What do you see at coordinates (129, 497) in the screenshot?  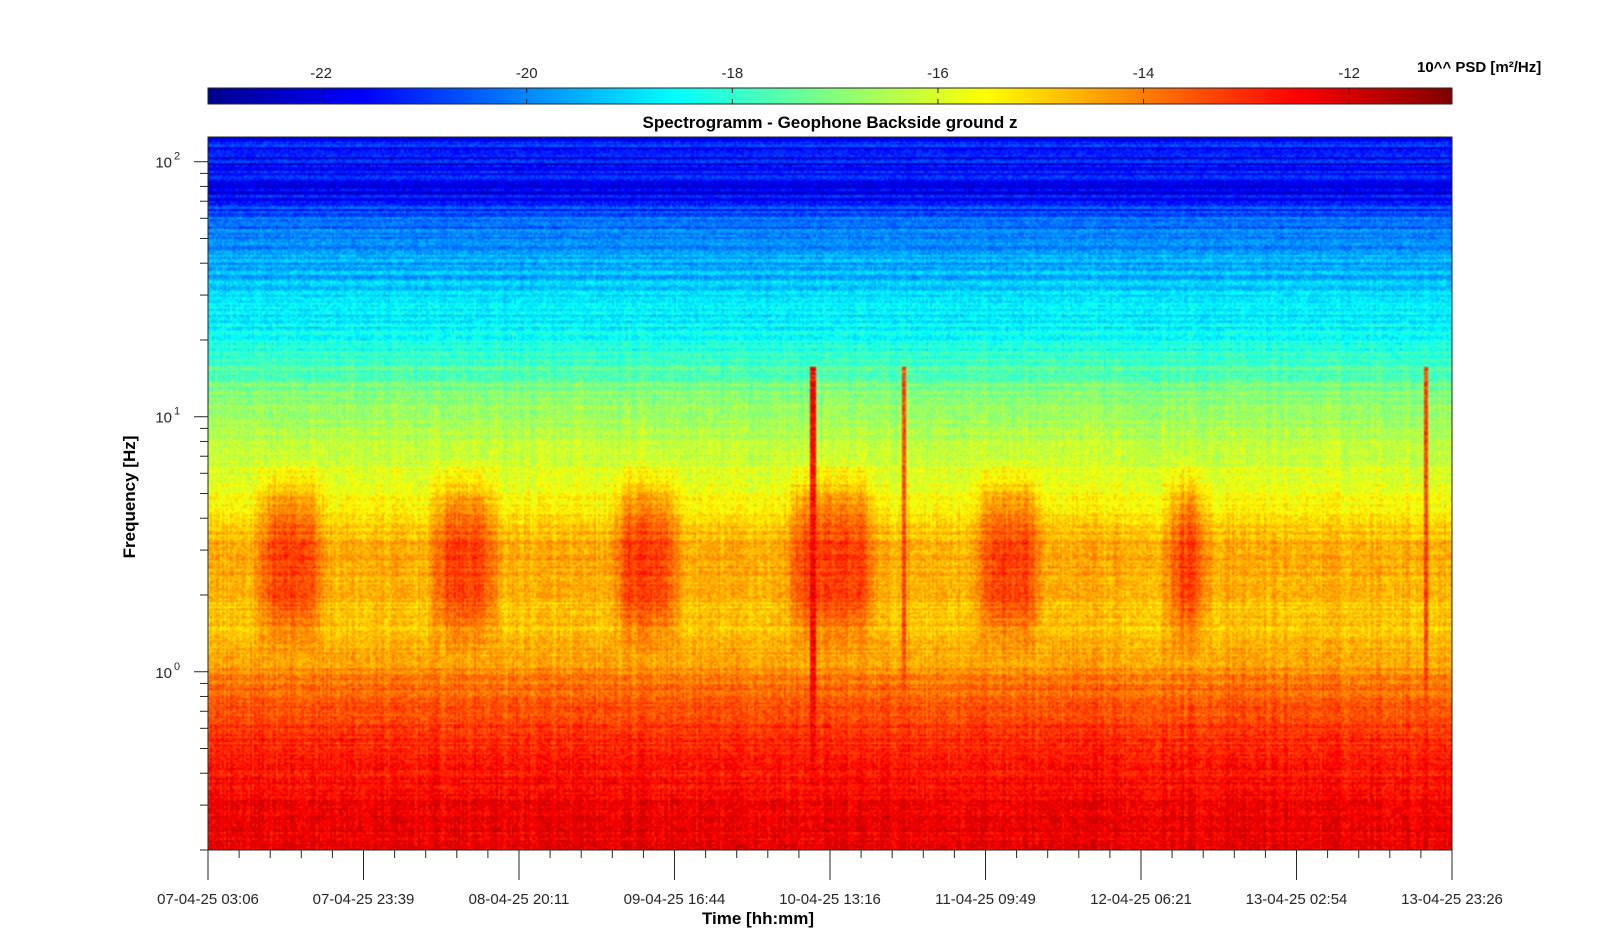 I see `y-axis-title: Frequency [Hz]` at bounding box center [129, 497].